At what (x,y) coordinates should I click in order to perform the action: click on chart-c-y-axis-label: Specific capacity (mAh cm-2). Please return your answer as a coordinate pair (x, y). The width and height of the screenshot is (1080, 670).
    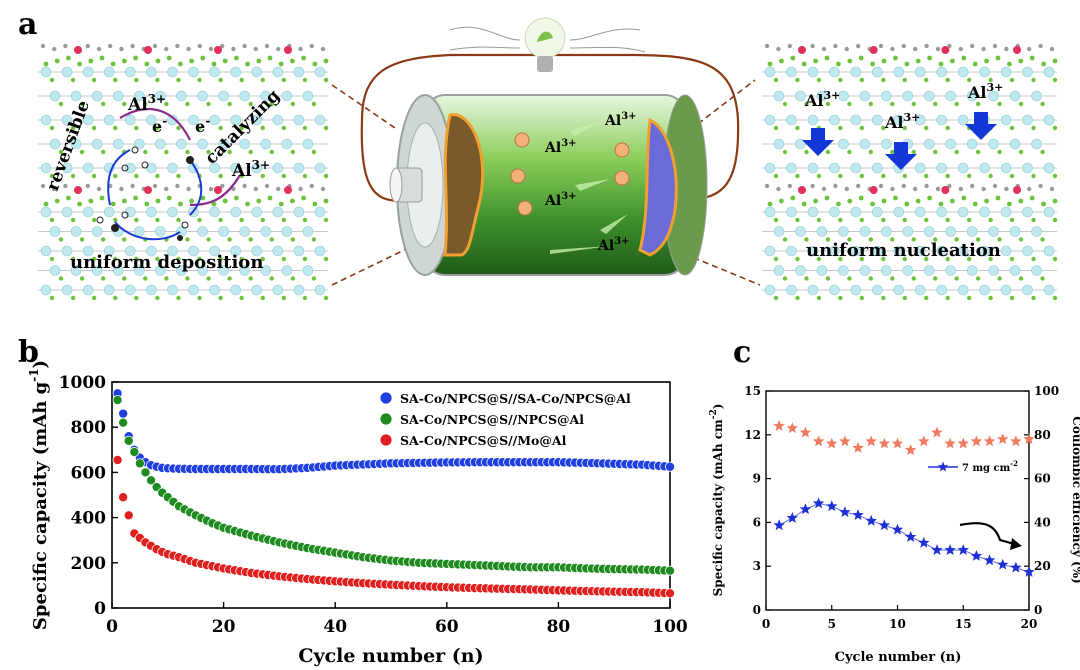
    Looking at the image, I should click on (717, 500).